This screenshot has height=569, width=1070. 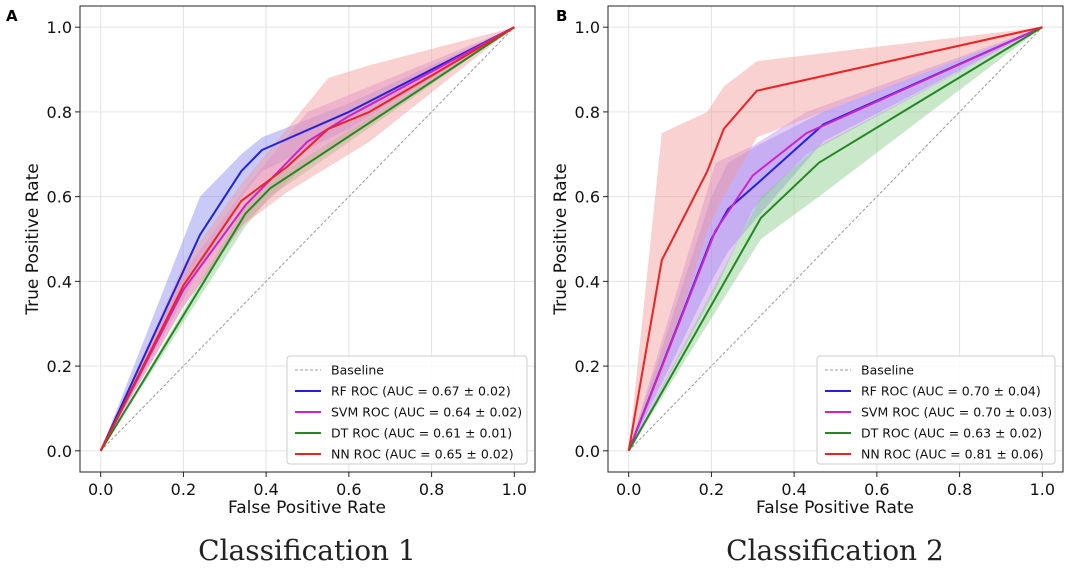 What do you see at coordinates (421, 391) in the screenshot?
I see `legend-entry-label: RF ROC (AUC = 0.67 ± 0.02)` at bounding box center [421, 391].